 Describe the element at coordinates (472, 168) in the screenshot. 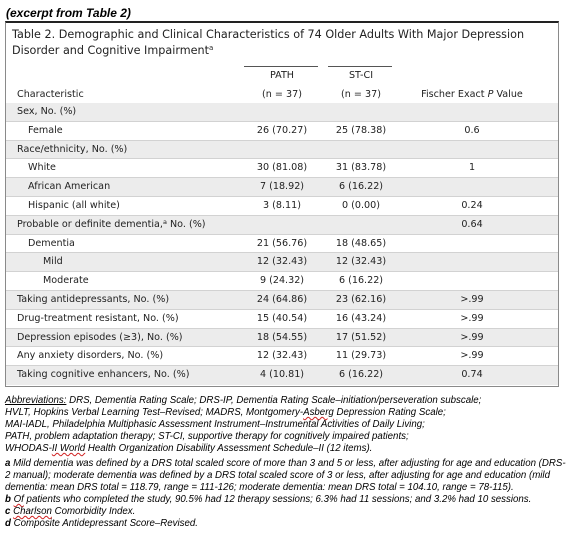

I see `p-value: 1` at that location.